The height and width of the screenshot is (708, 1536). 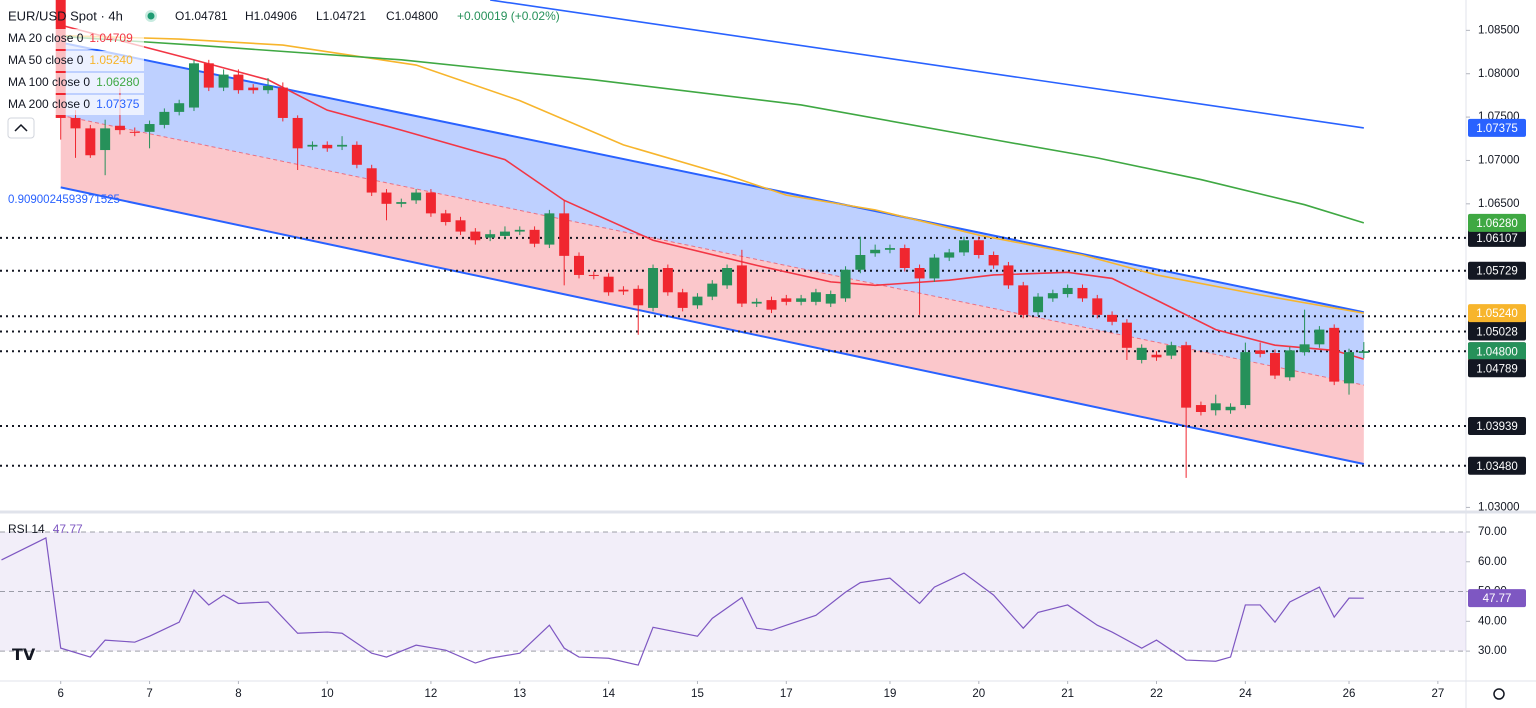 I want to click on y-tick-label: 1.08000, so click(x=1499, y=74).